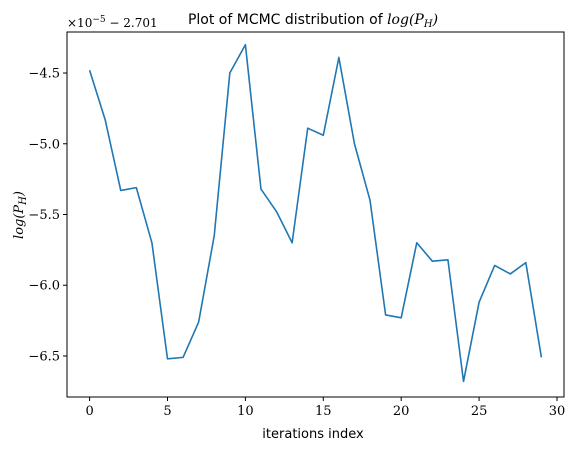  I want to click on chart-title-text: Plot of MCMC distribution of, so click(287, 20).